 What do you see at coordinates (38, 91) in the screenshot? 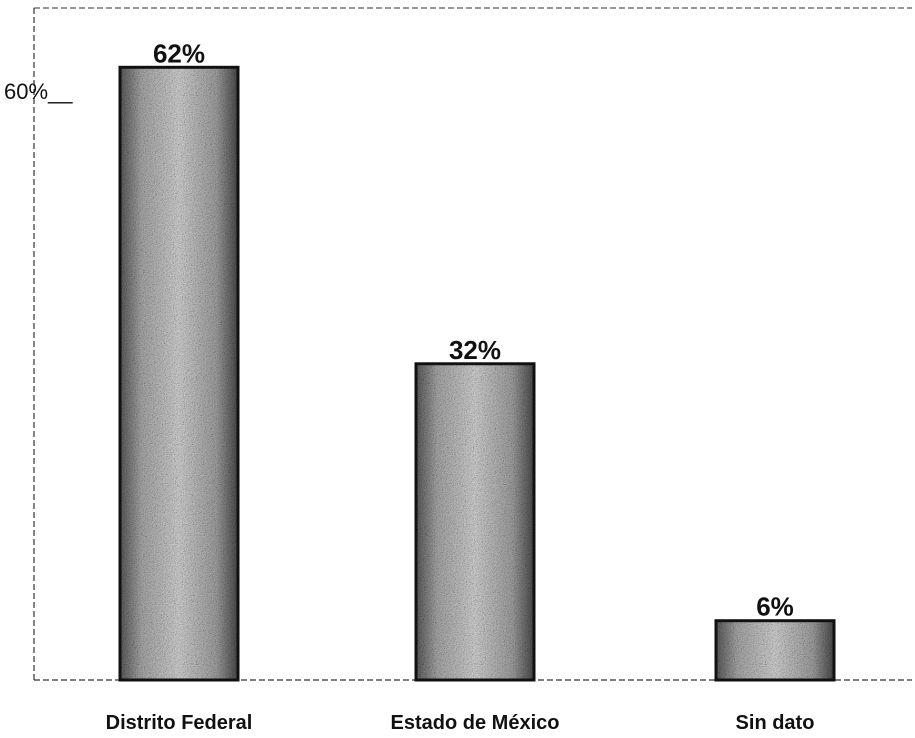
I see `y-tick-label: 60%__` at bounding box center [38, 91].